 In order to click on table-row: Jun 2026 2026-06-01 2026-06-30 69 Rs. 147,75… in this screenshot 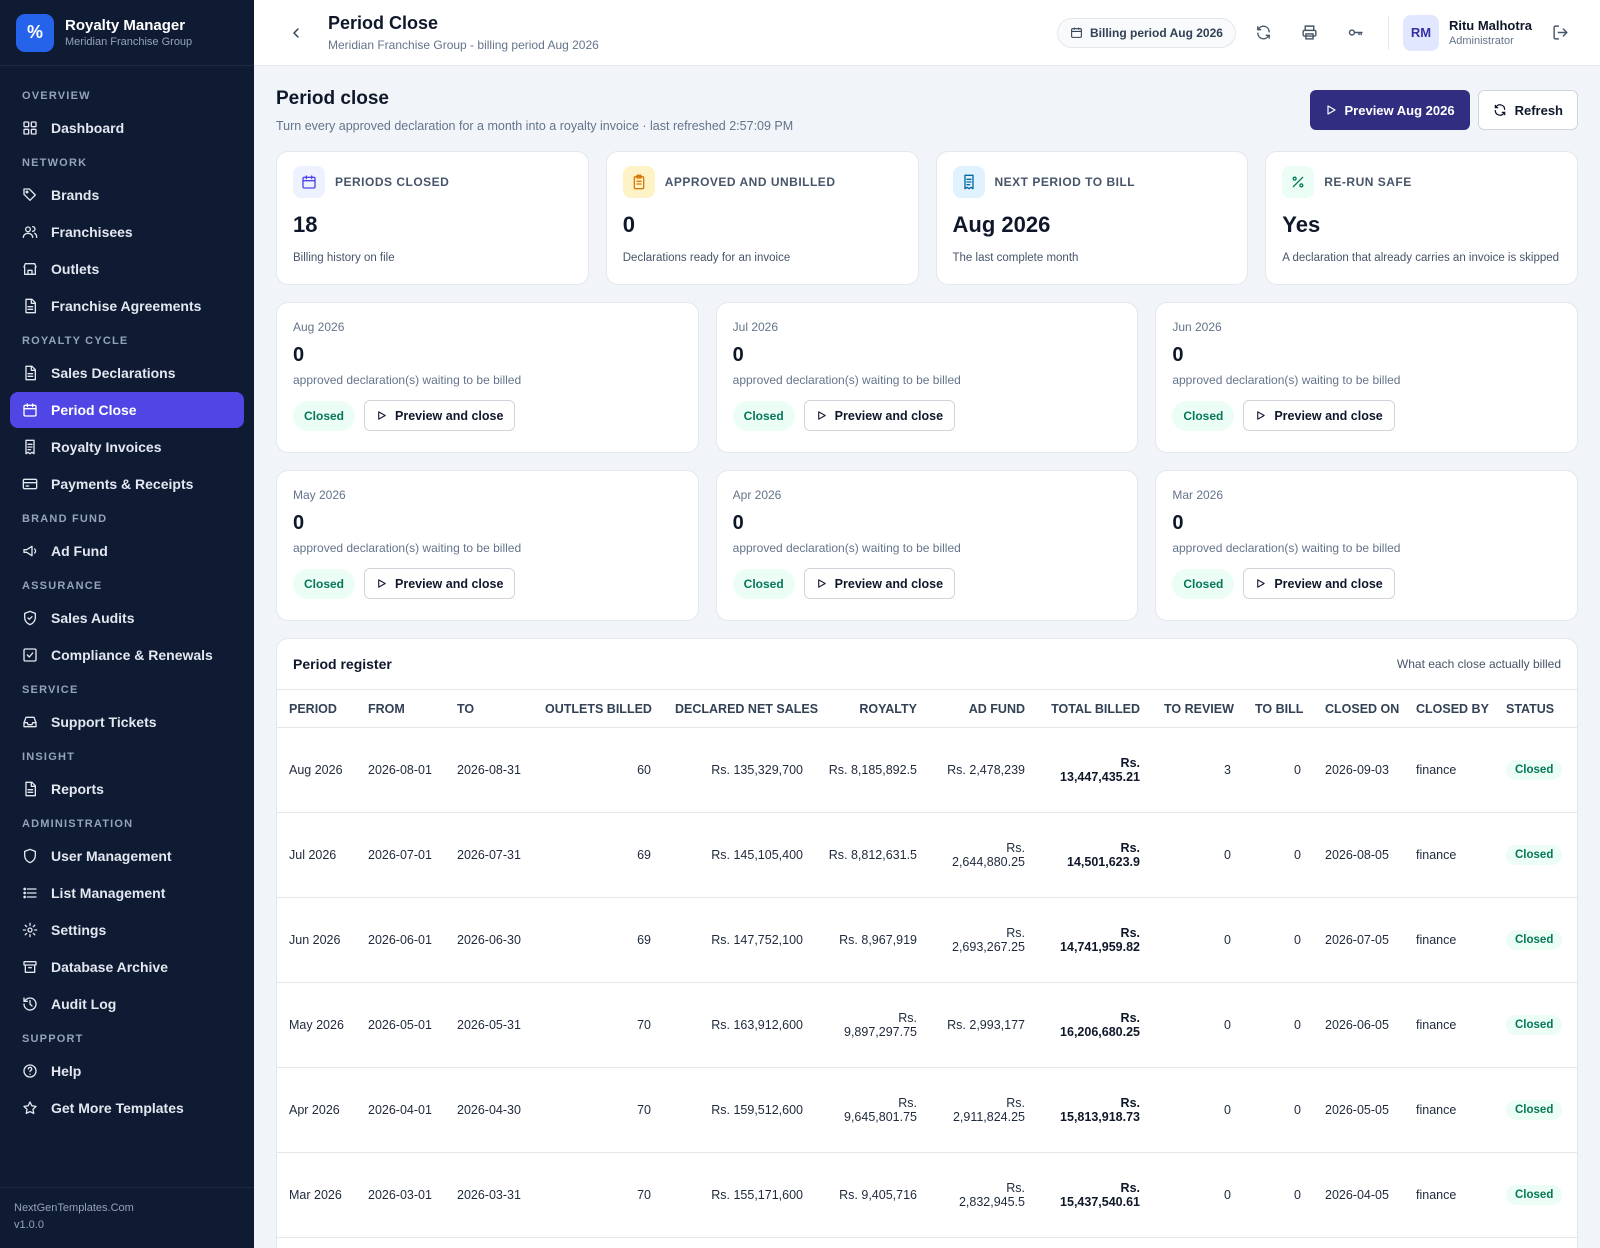, I will do `click(927, 940)`.